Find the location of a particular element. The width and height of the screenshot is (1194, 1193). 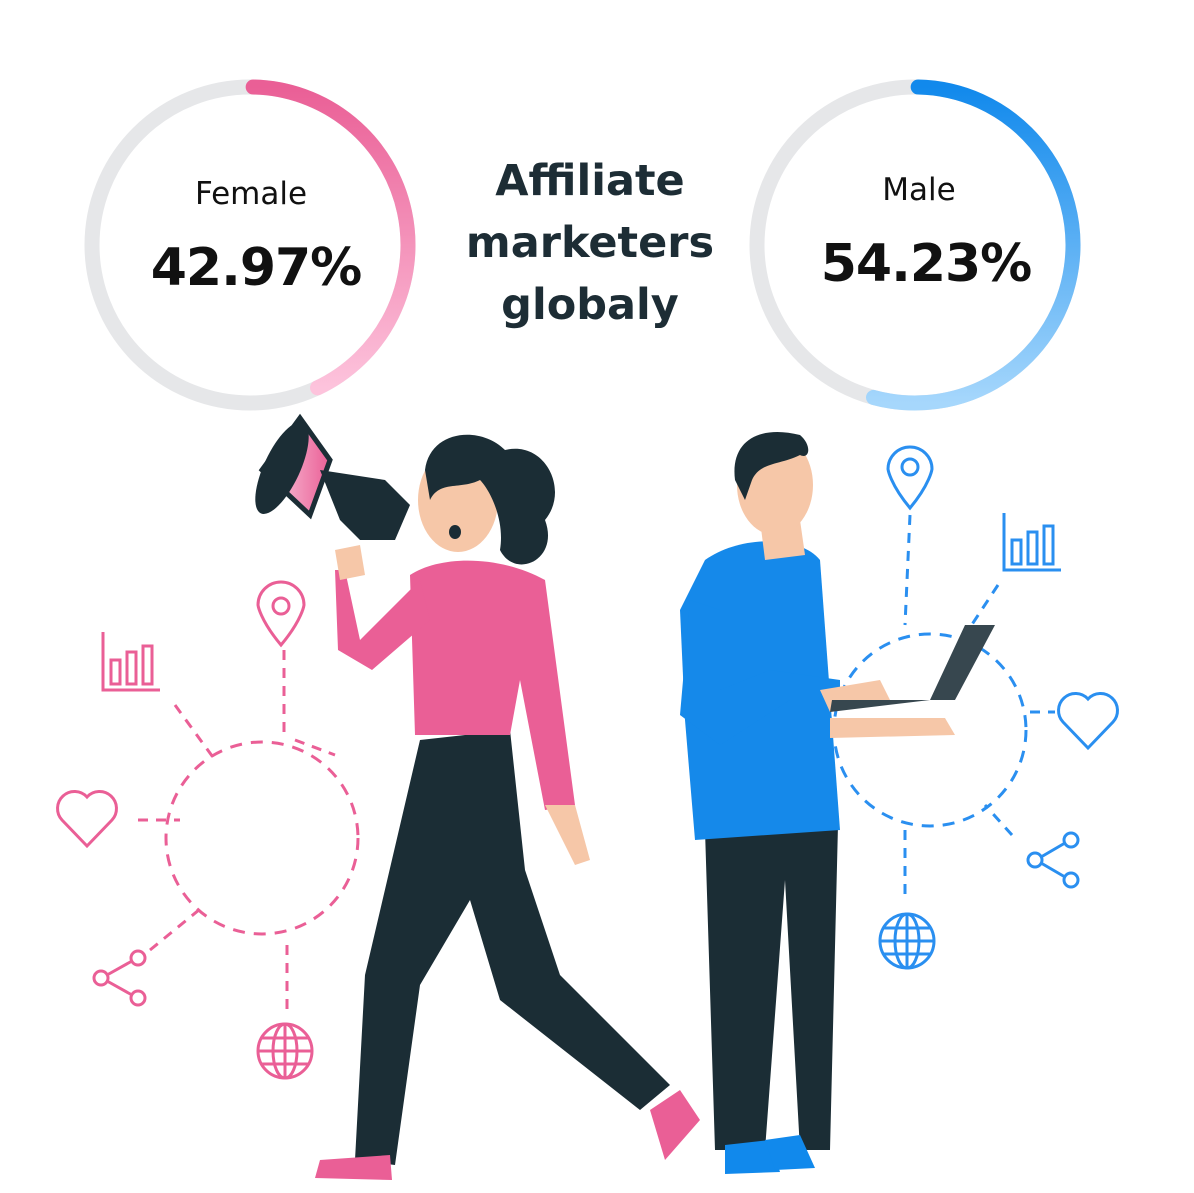

female-label: Female is located at coordinates (251, 194).